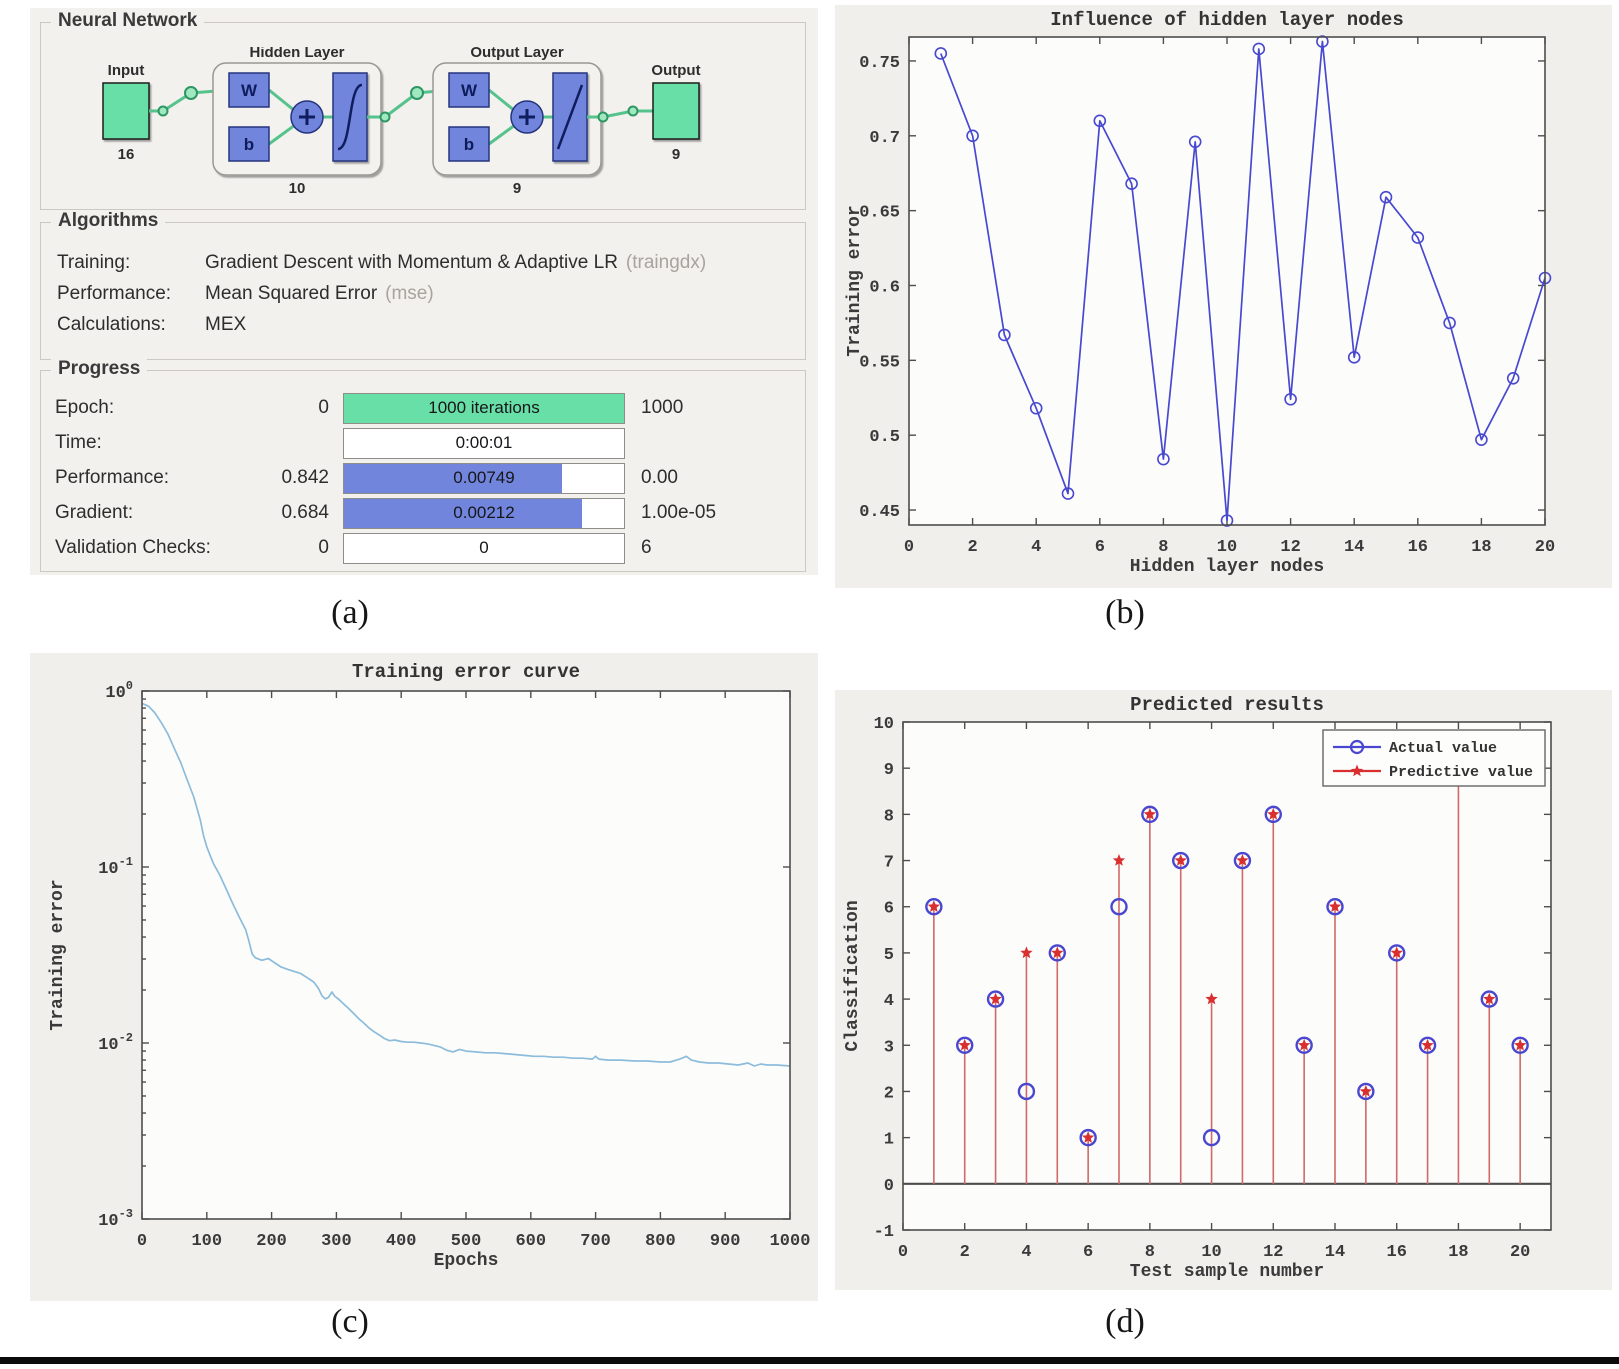  Describe the element at coordinates (889, 1093) in the screenshot. I see `y-tick-label: 2` at that location.